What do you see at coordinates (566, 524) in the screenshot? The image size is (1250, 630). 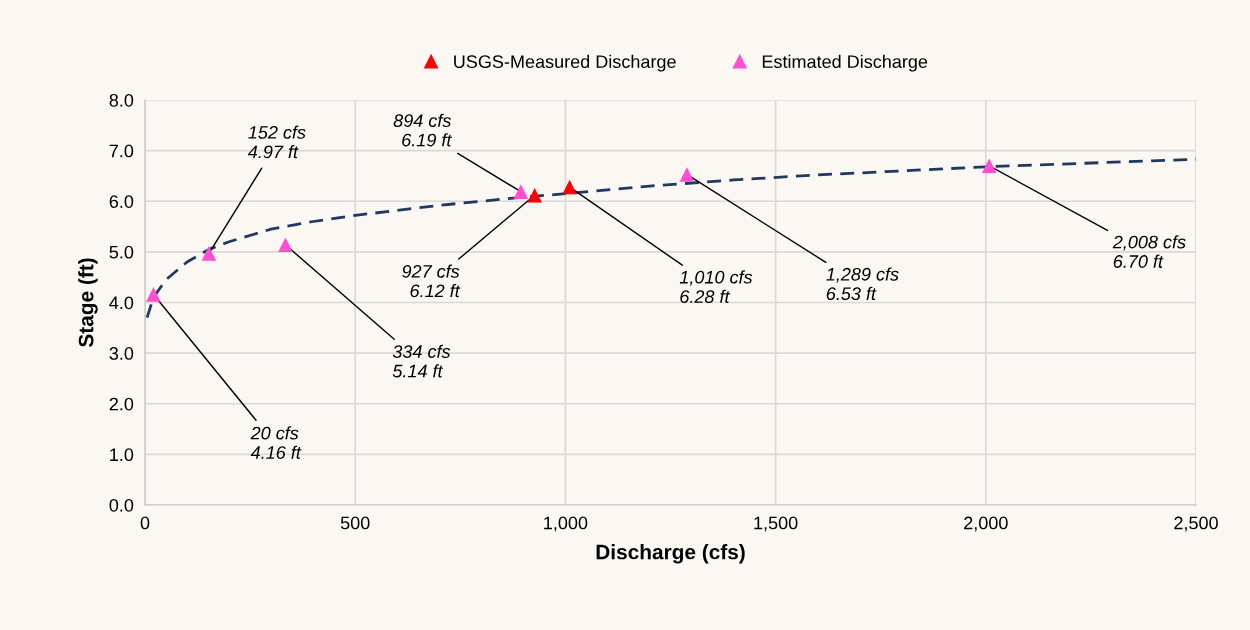 I see `x-tick-label: 1,000` at bounding box center [566, 524].